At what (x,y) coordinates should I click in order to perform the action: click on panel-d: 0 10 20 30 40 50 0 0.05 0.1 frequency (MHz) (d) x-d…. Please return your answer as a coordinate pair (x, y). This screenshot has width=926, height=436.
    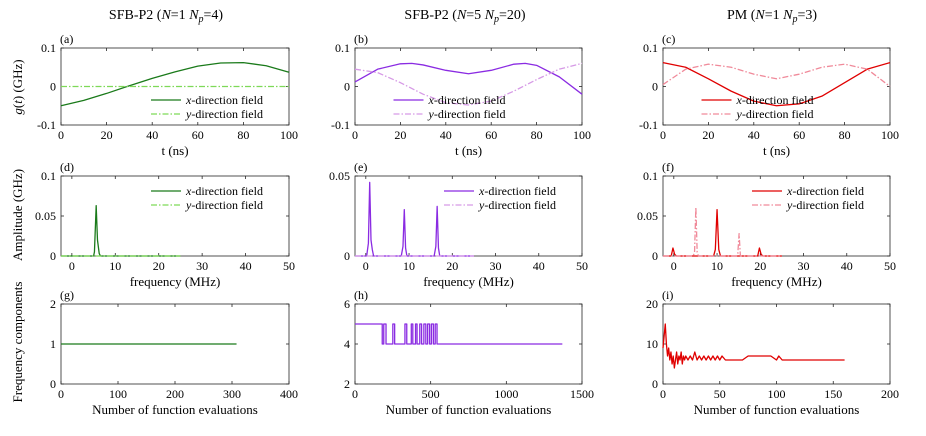
    Looking at the image, I should click on (165, 224).